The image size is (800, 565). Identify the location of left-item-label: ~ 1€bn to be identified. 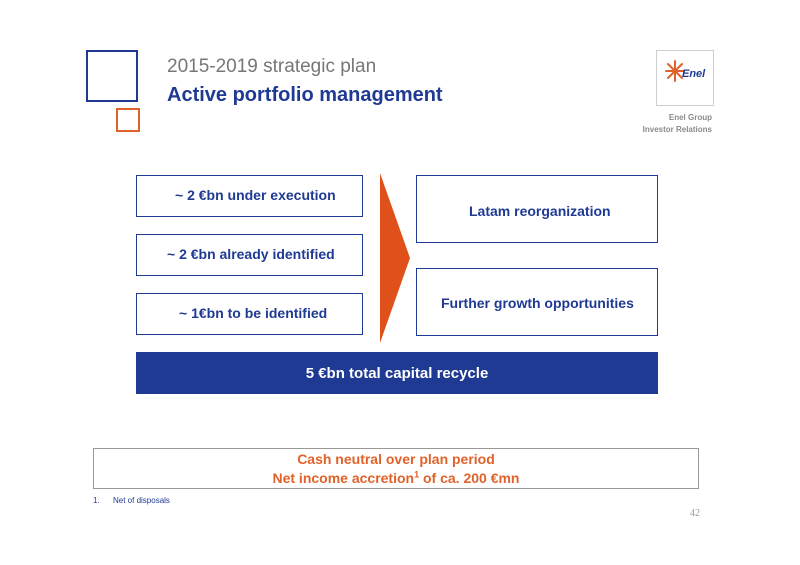
(253, 313).